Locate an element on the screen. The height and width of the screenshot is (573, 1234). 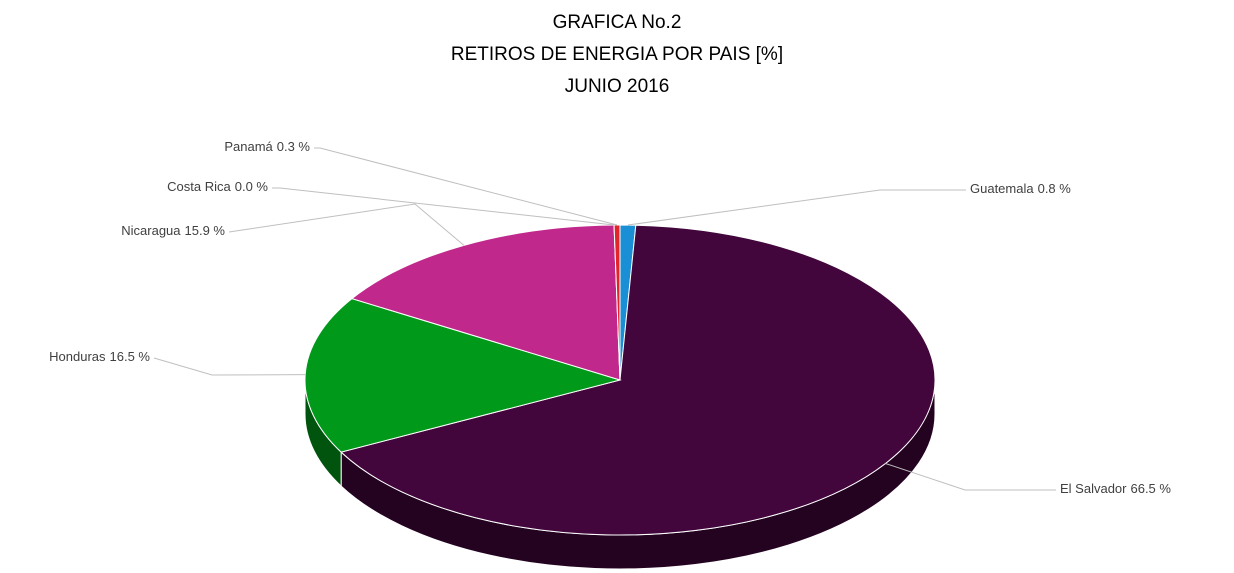
data-label: Costa Rica 0.0 % is located at coordinates (217, 186).